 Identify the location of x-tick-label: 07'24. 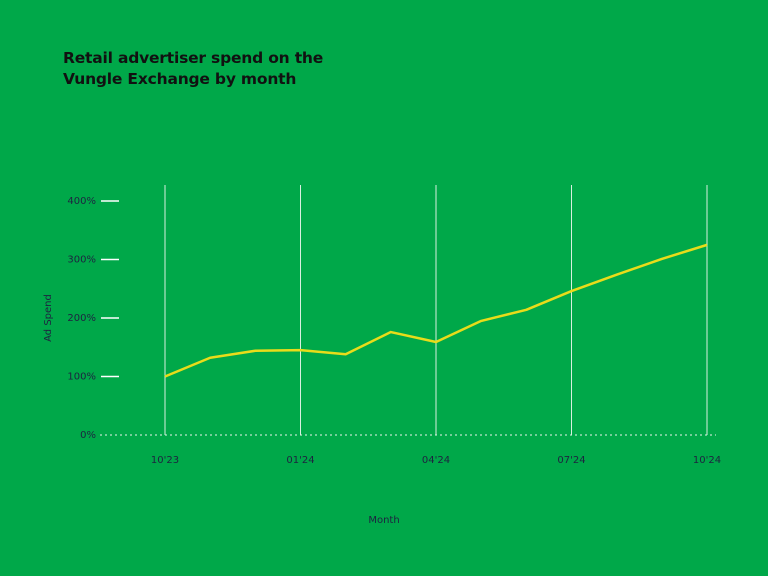
(571, 460).